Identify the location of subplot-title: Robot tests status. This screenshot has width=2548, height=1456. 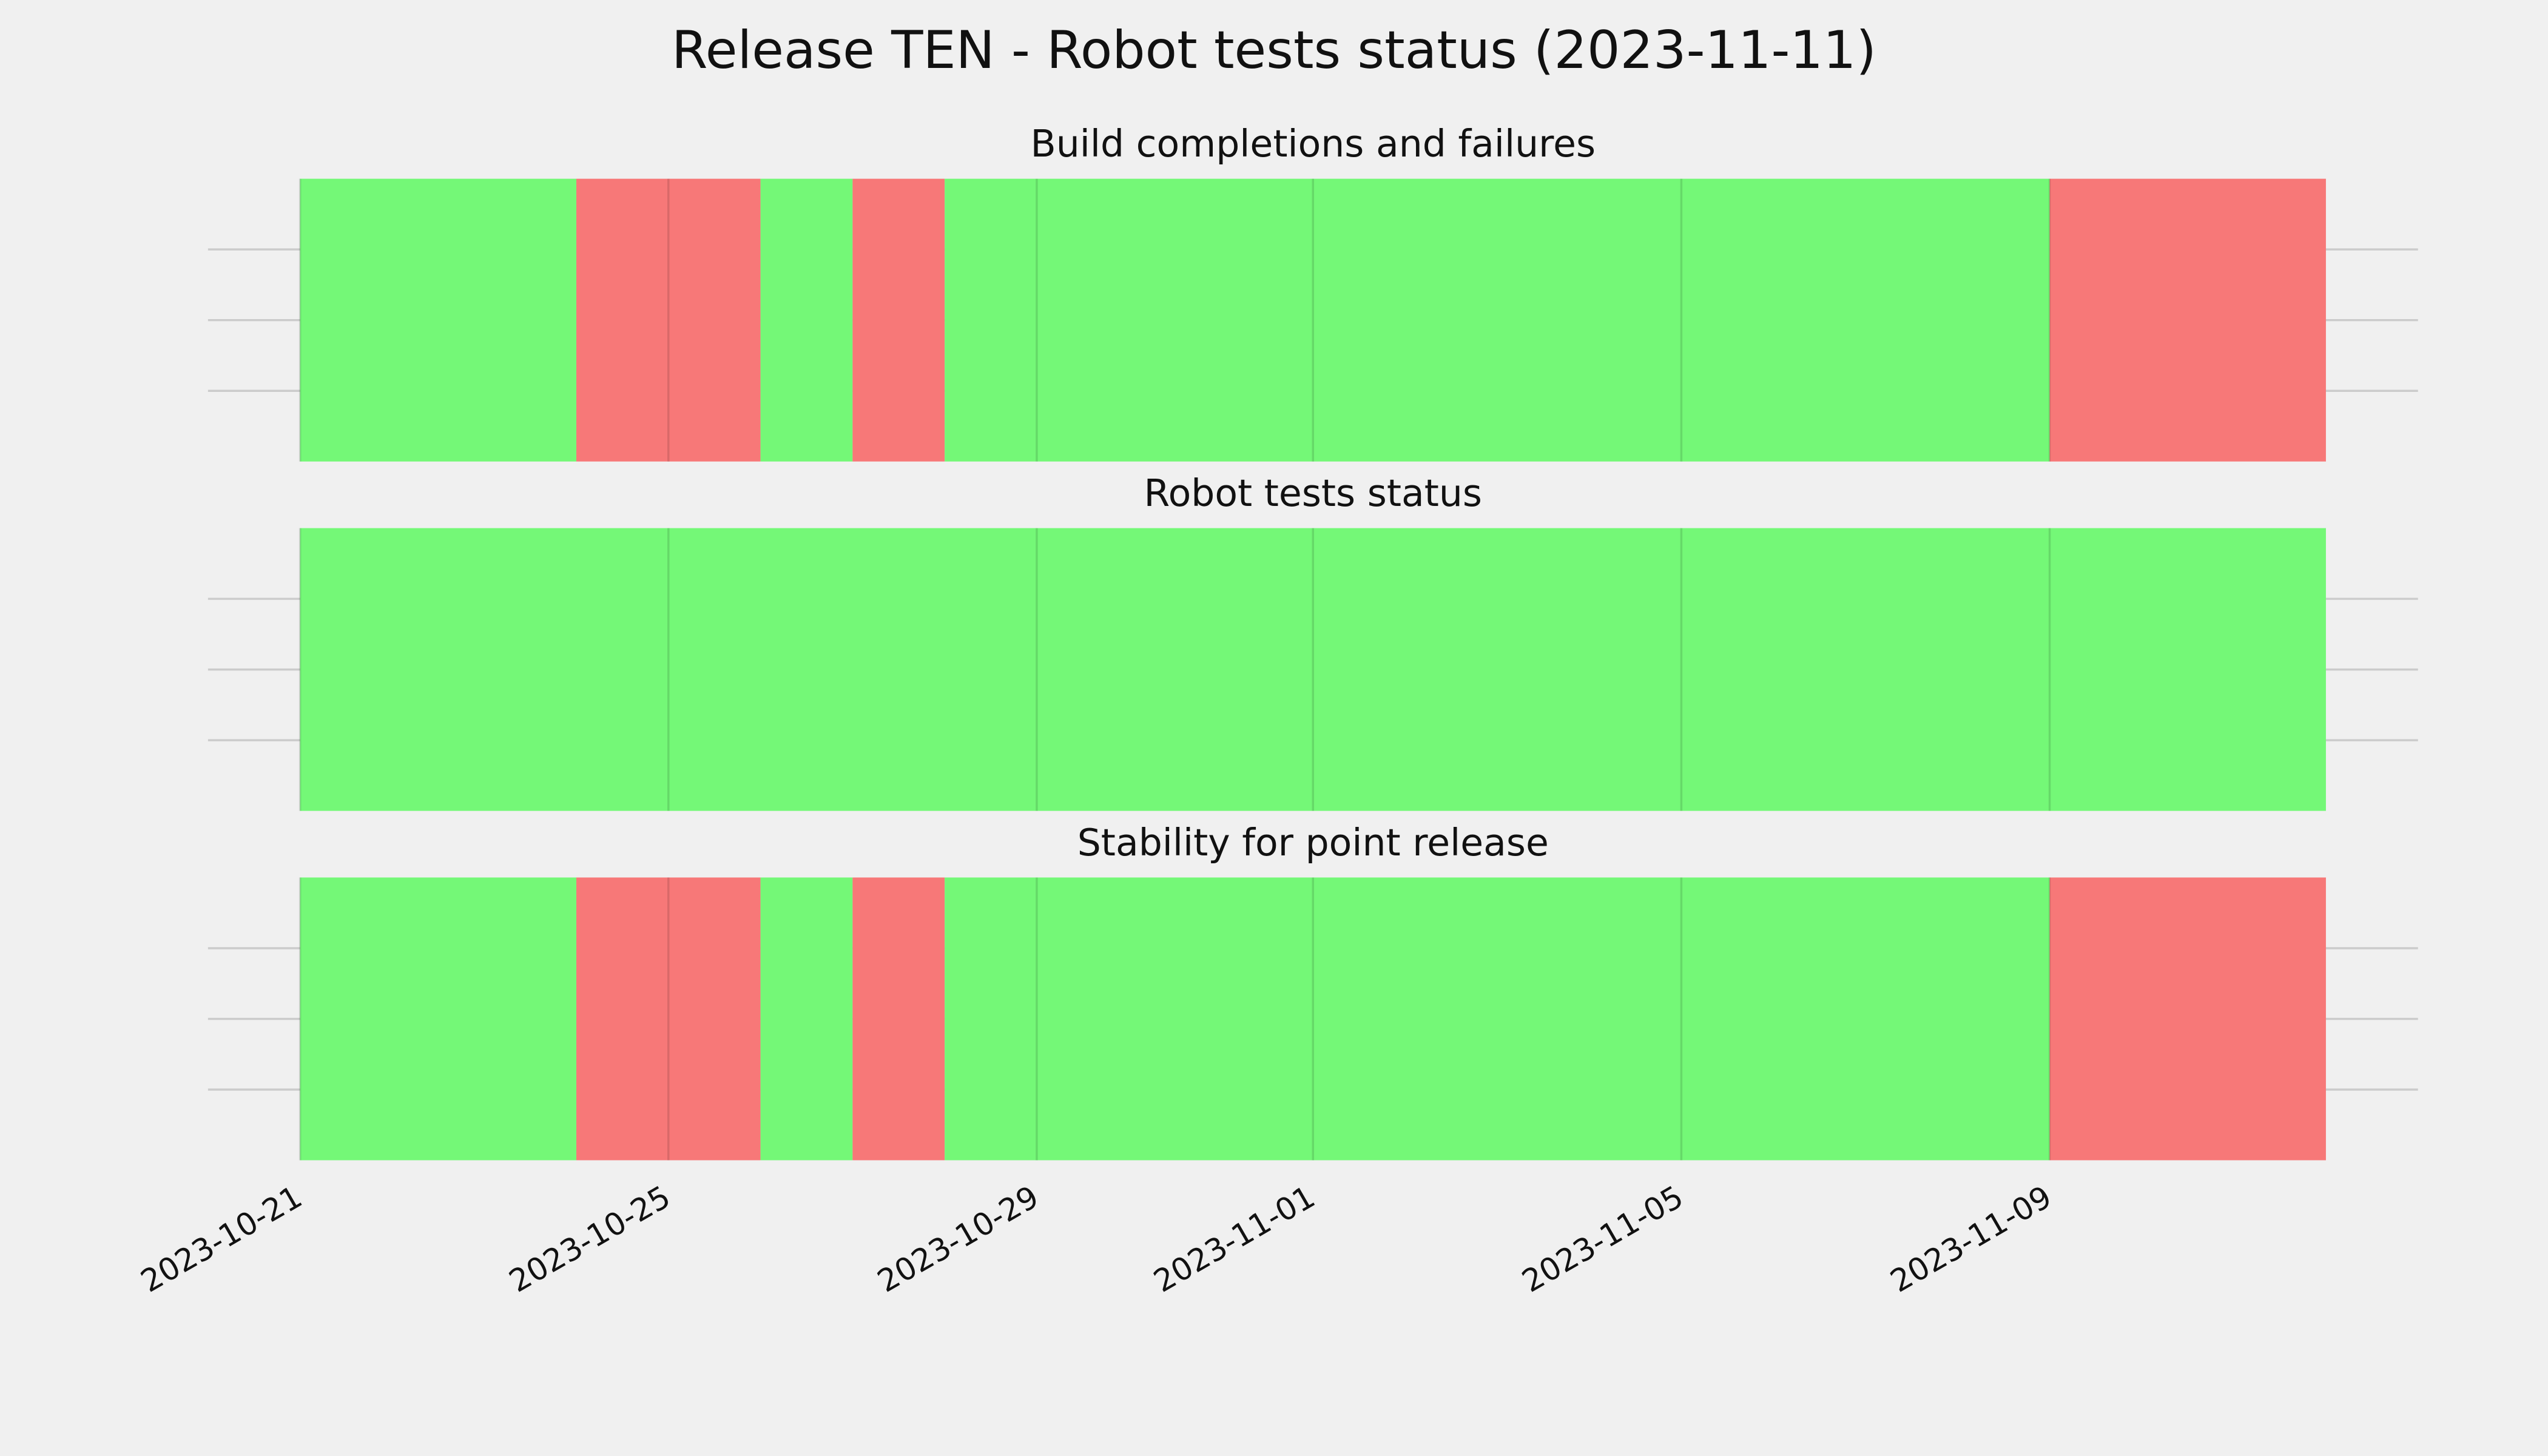
(1313, 493).